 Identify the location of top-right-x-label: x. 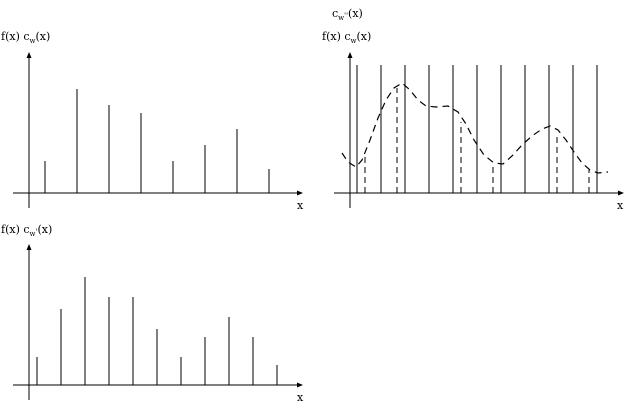
(620, 205).